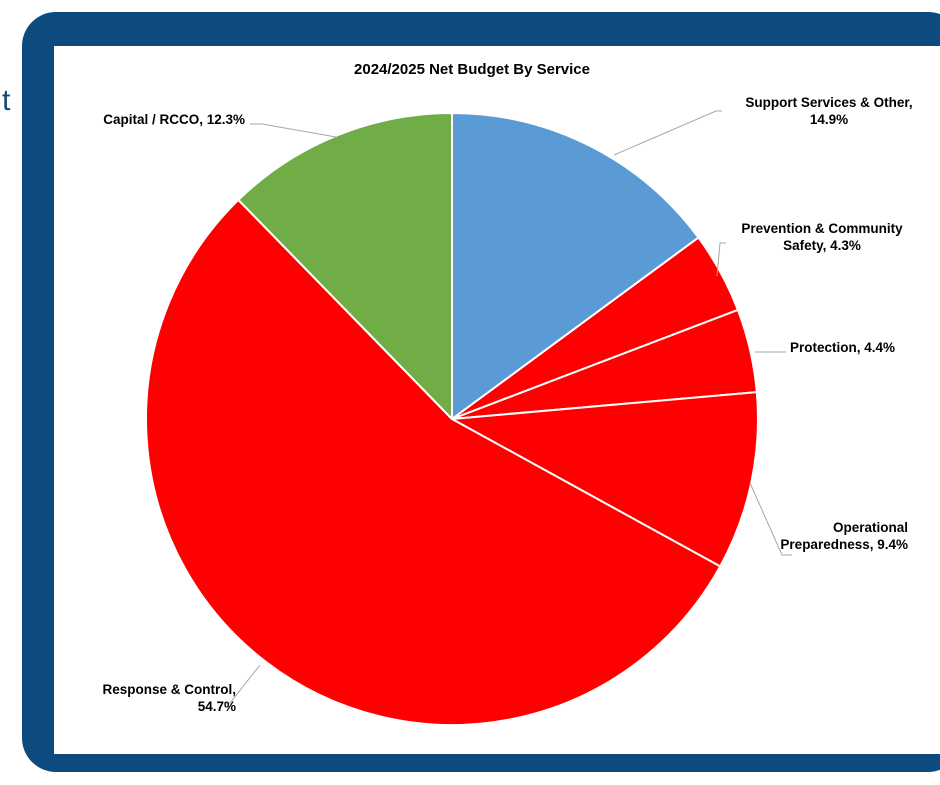 This screenshot has width=940, height=785. I want to click on edge-text-fragment: t, so click(6, 100).